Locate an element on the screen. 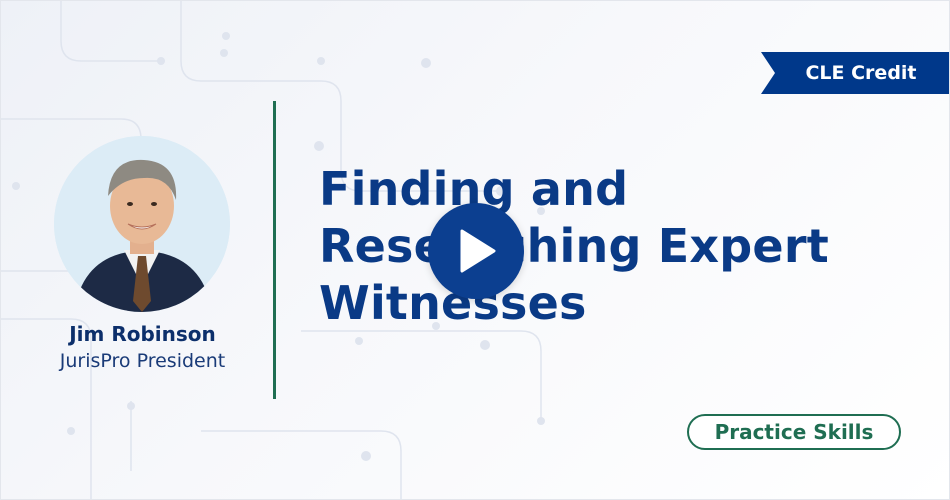 The image size is (950, 500). speaker-name: Jim Robinson is located at coordinates (142, 334).